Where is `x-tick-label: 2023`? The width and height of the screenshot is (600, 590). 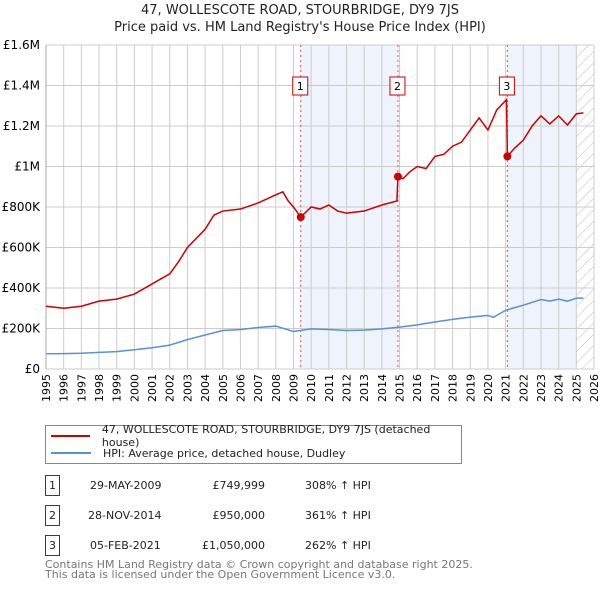
x-tick-label: 2023 is located at coordinates (541, 388).